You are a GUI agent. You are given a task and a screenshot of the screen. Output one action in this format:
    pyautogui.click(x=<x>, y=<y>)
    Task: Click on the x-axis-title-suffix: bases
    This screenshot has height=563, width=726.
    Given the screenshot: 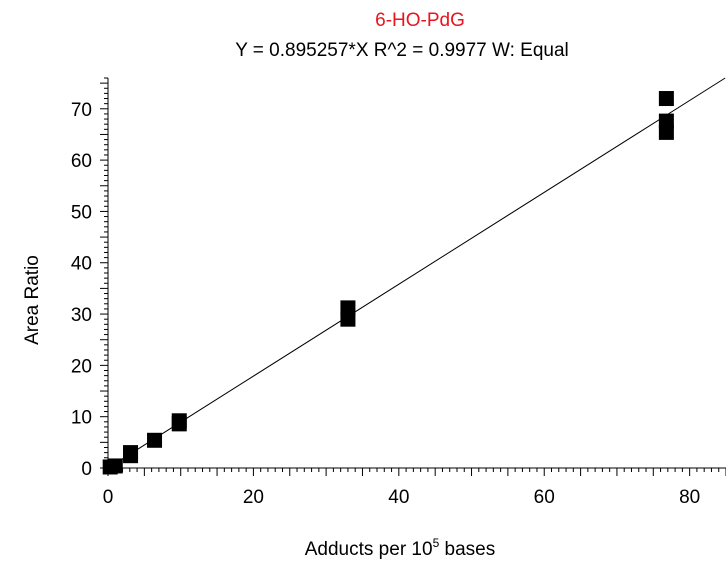 What is the action you would take?
    pyautogui.click(x=467, y=549)
    